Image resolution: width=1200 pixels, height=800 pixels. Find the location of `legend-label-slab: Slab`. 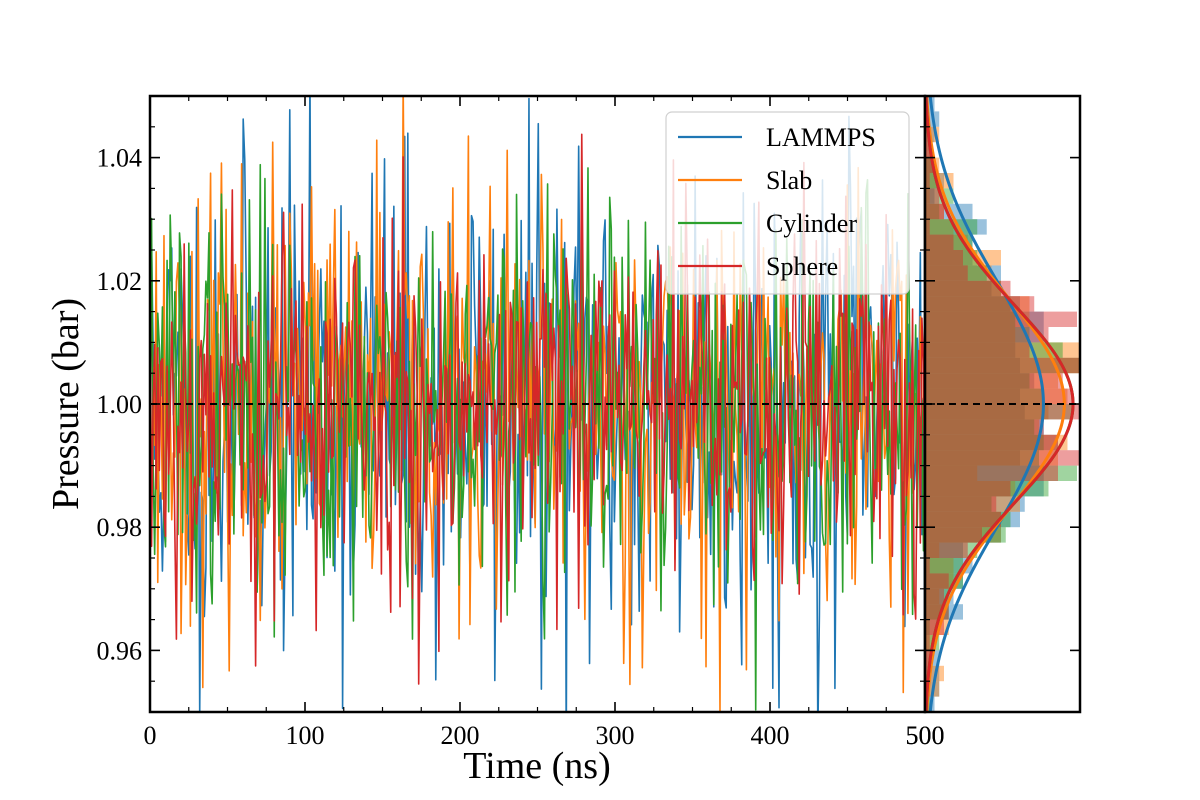

legend-label-slab: Slab is located at coordinates (789, 180).